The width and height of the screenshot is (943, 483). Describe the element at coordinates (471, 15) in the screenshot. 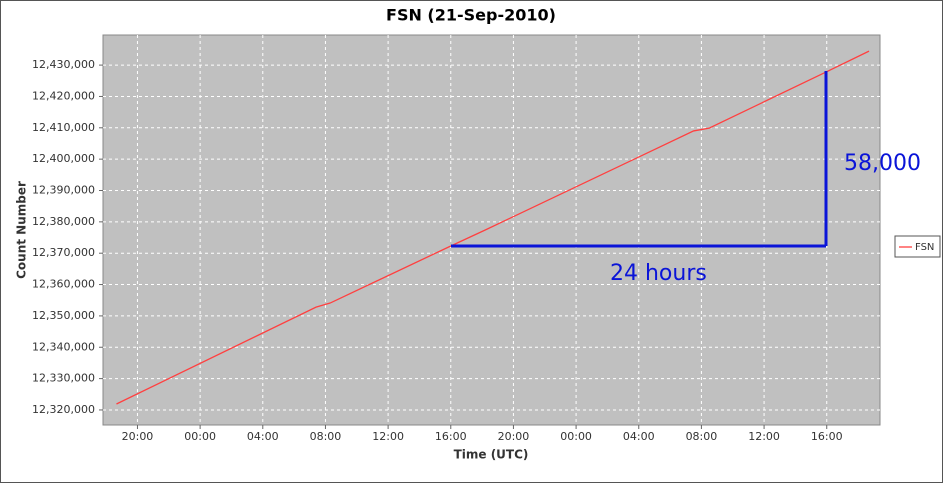

I see `chart-title: FSN (21-Sep-2010)` at that location.